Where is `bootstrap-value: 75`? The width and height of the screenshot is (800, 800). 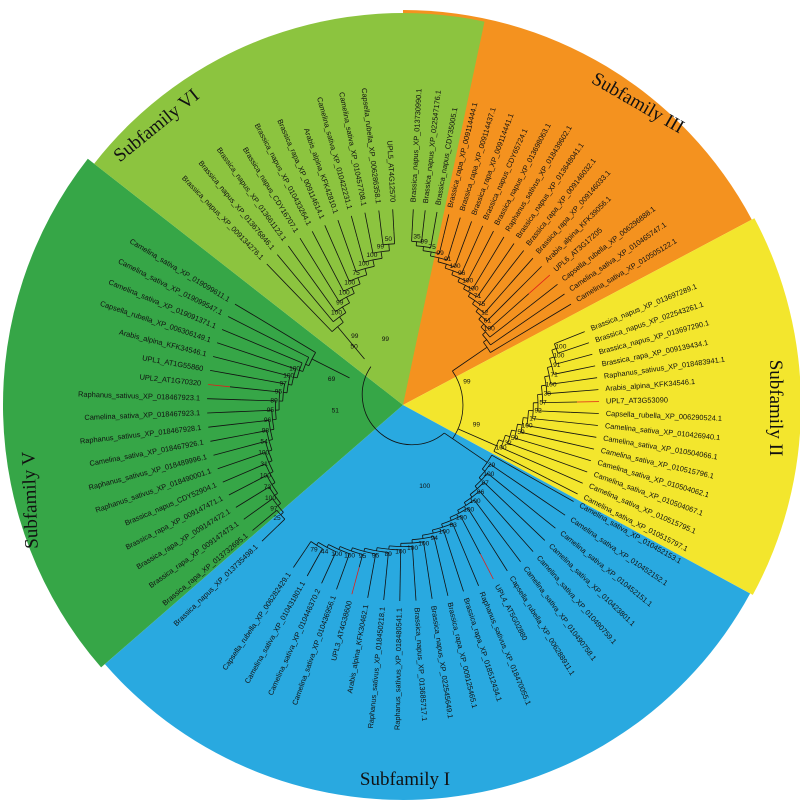 bootstrap-value: 75 is located at coordinates (482, 304).